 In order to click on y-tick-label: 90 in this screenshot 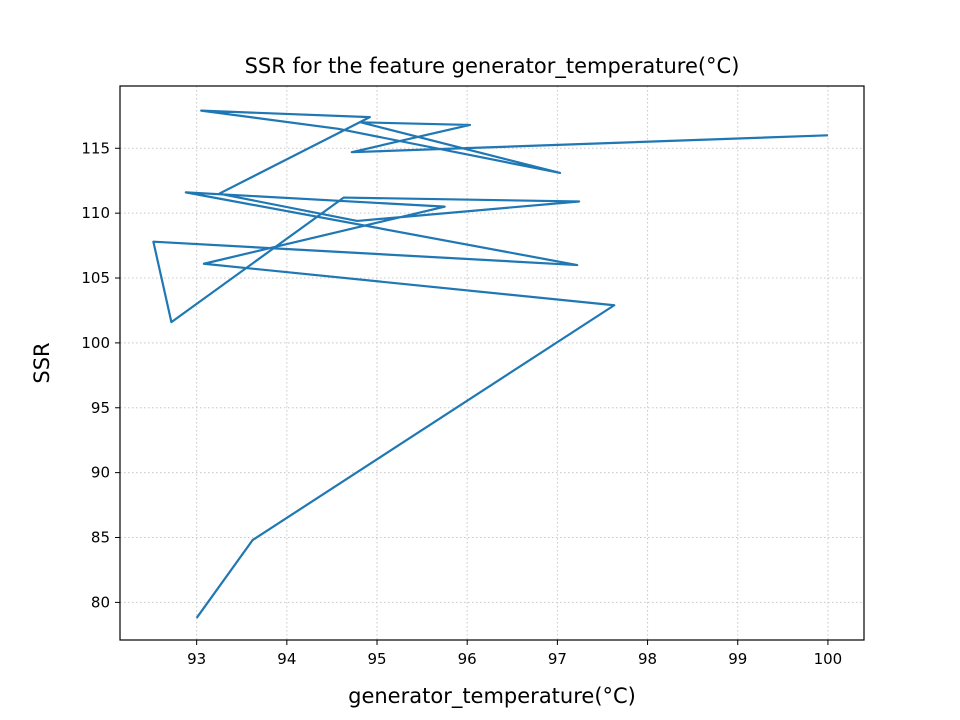, I will do `click(100, 473)`.